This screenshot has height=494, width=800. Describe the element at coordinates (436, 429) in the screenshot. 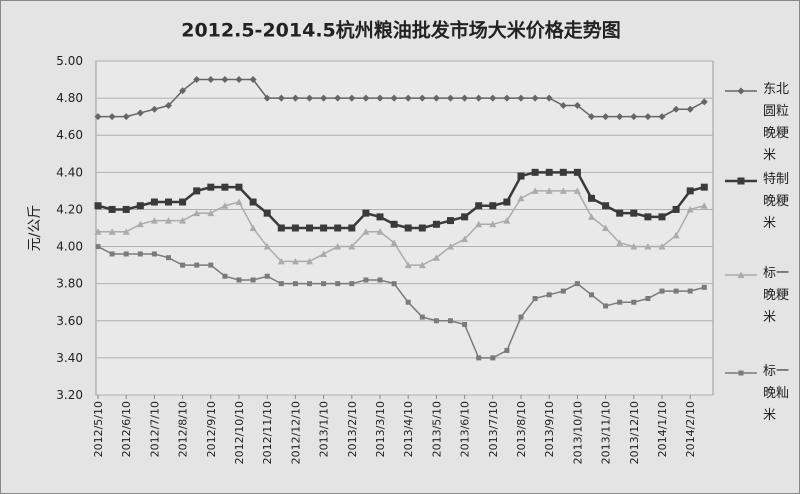

I see `x-tick-label: 2013/5/10` at that location.